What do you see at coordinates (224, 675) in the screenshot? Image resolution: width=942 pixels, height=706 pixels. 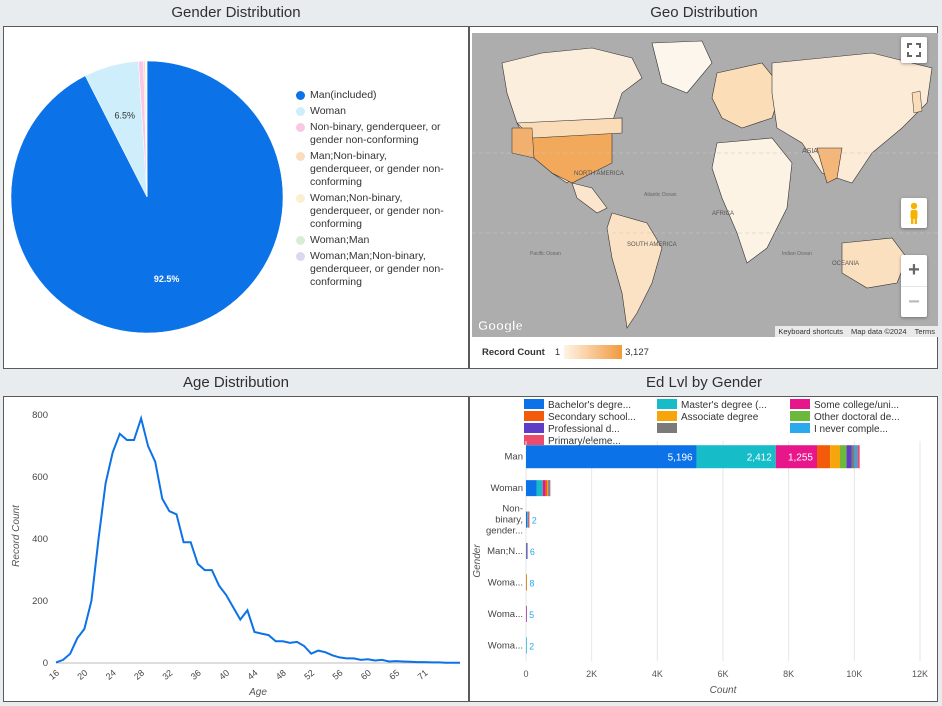 I see `x-tick-label: 40` at bounding box center [224, 675].